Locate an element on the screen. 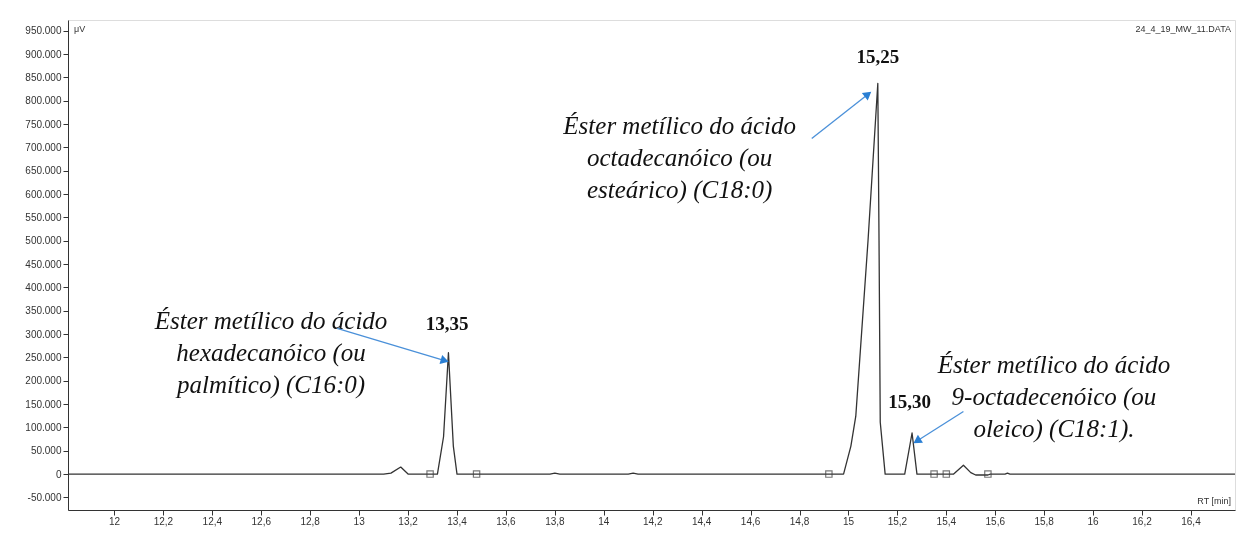  y-tick-label: 150.000 is located at coordinates (43, 404).